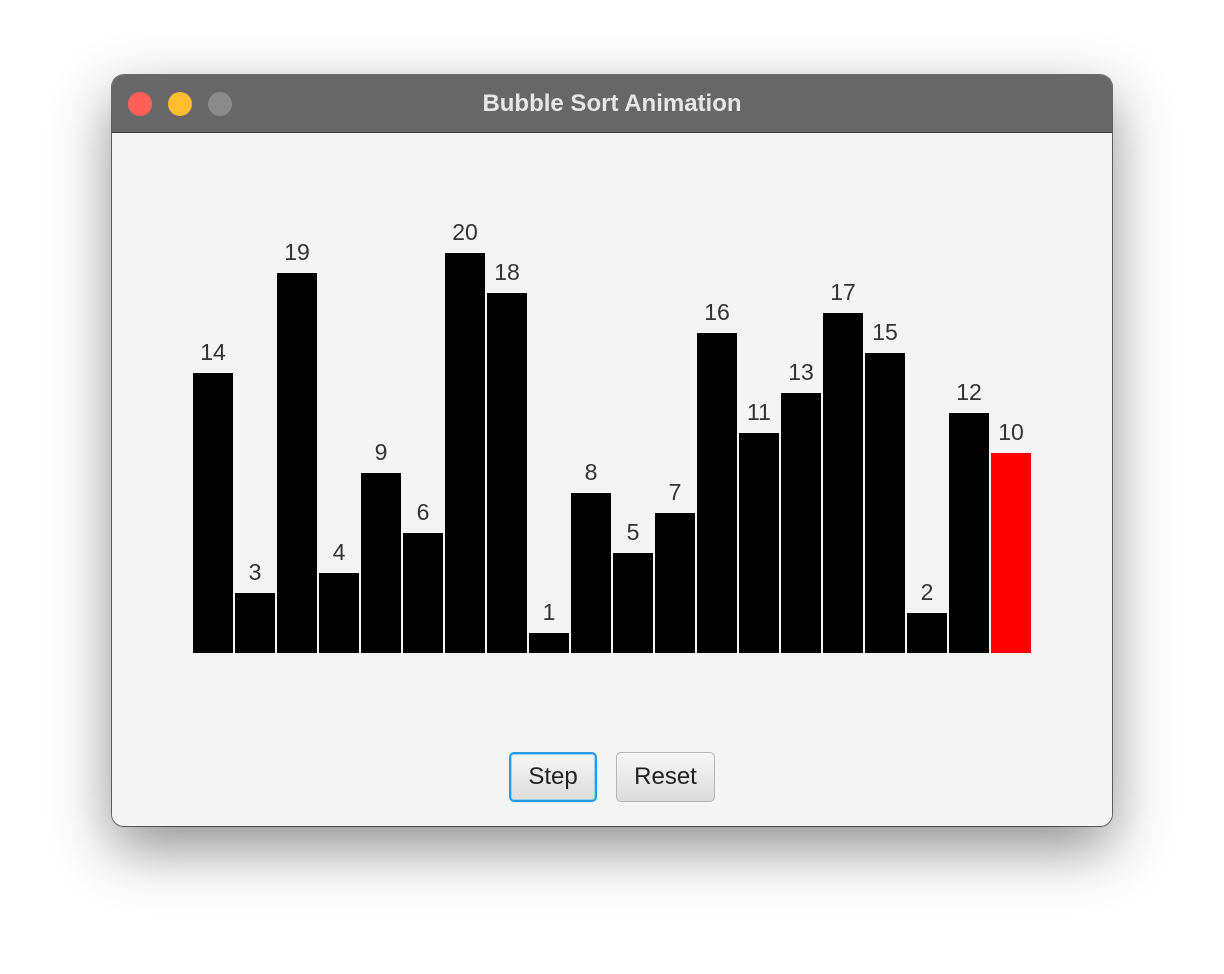 Image resolution: width=1224 pixels, height=974 pixels. What do you see at coordinates (339, 552) in the screenshot?
I see `bar-value-label: 4` at bounding box center [339, 552].